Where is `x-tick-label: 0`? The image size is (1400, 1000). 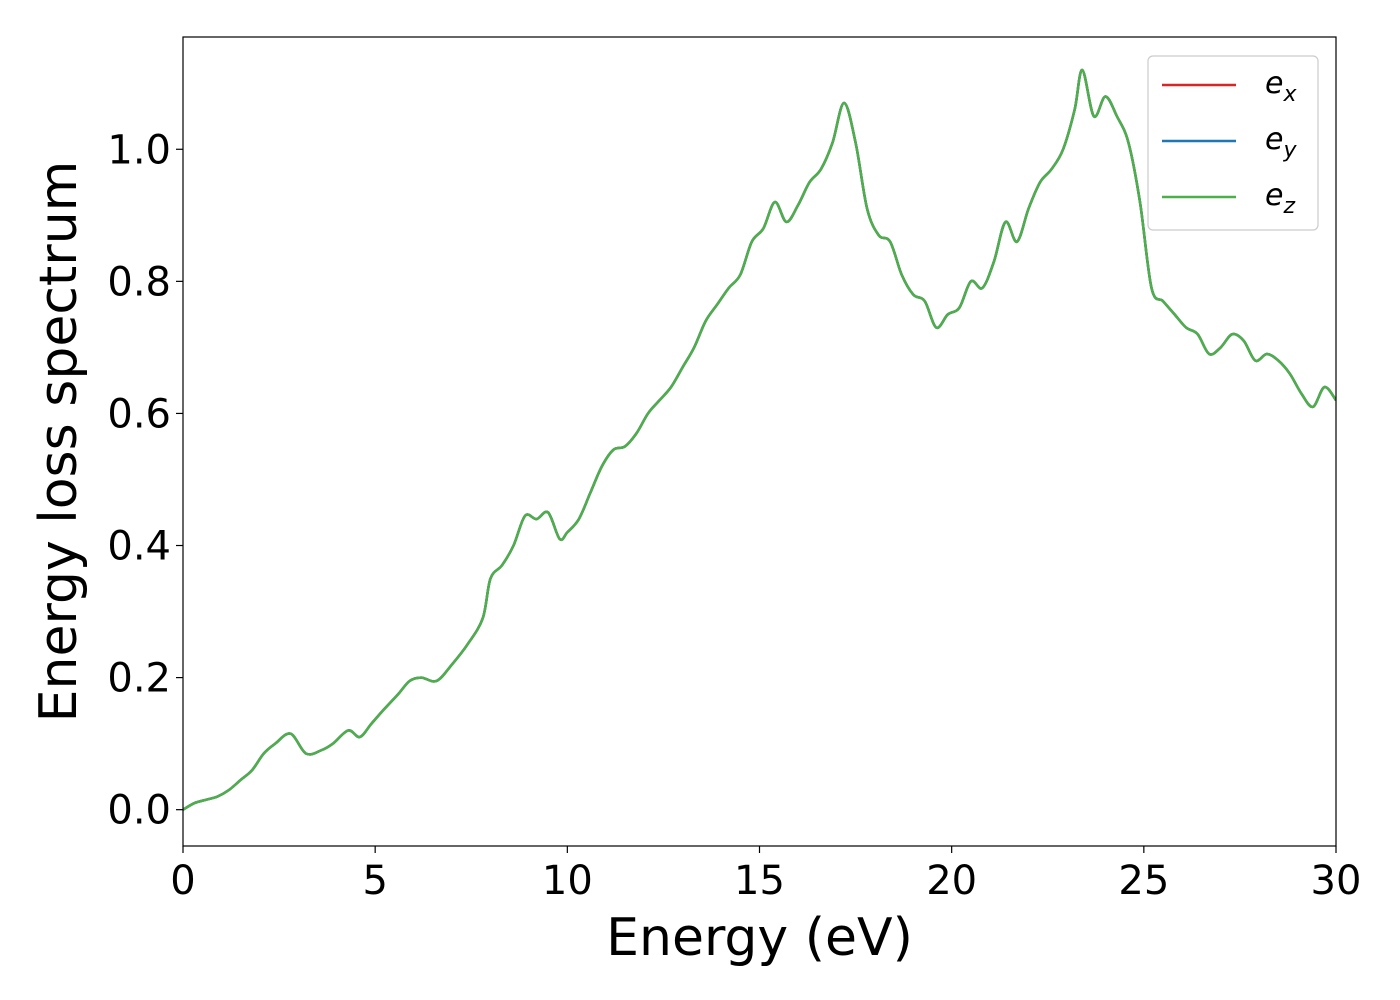 x-tick-label: 0 is located at coordinates (182, 881).